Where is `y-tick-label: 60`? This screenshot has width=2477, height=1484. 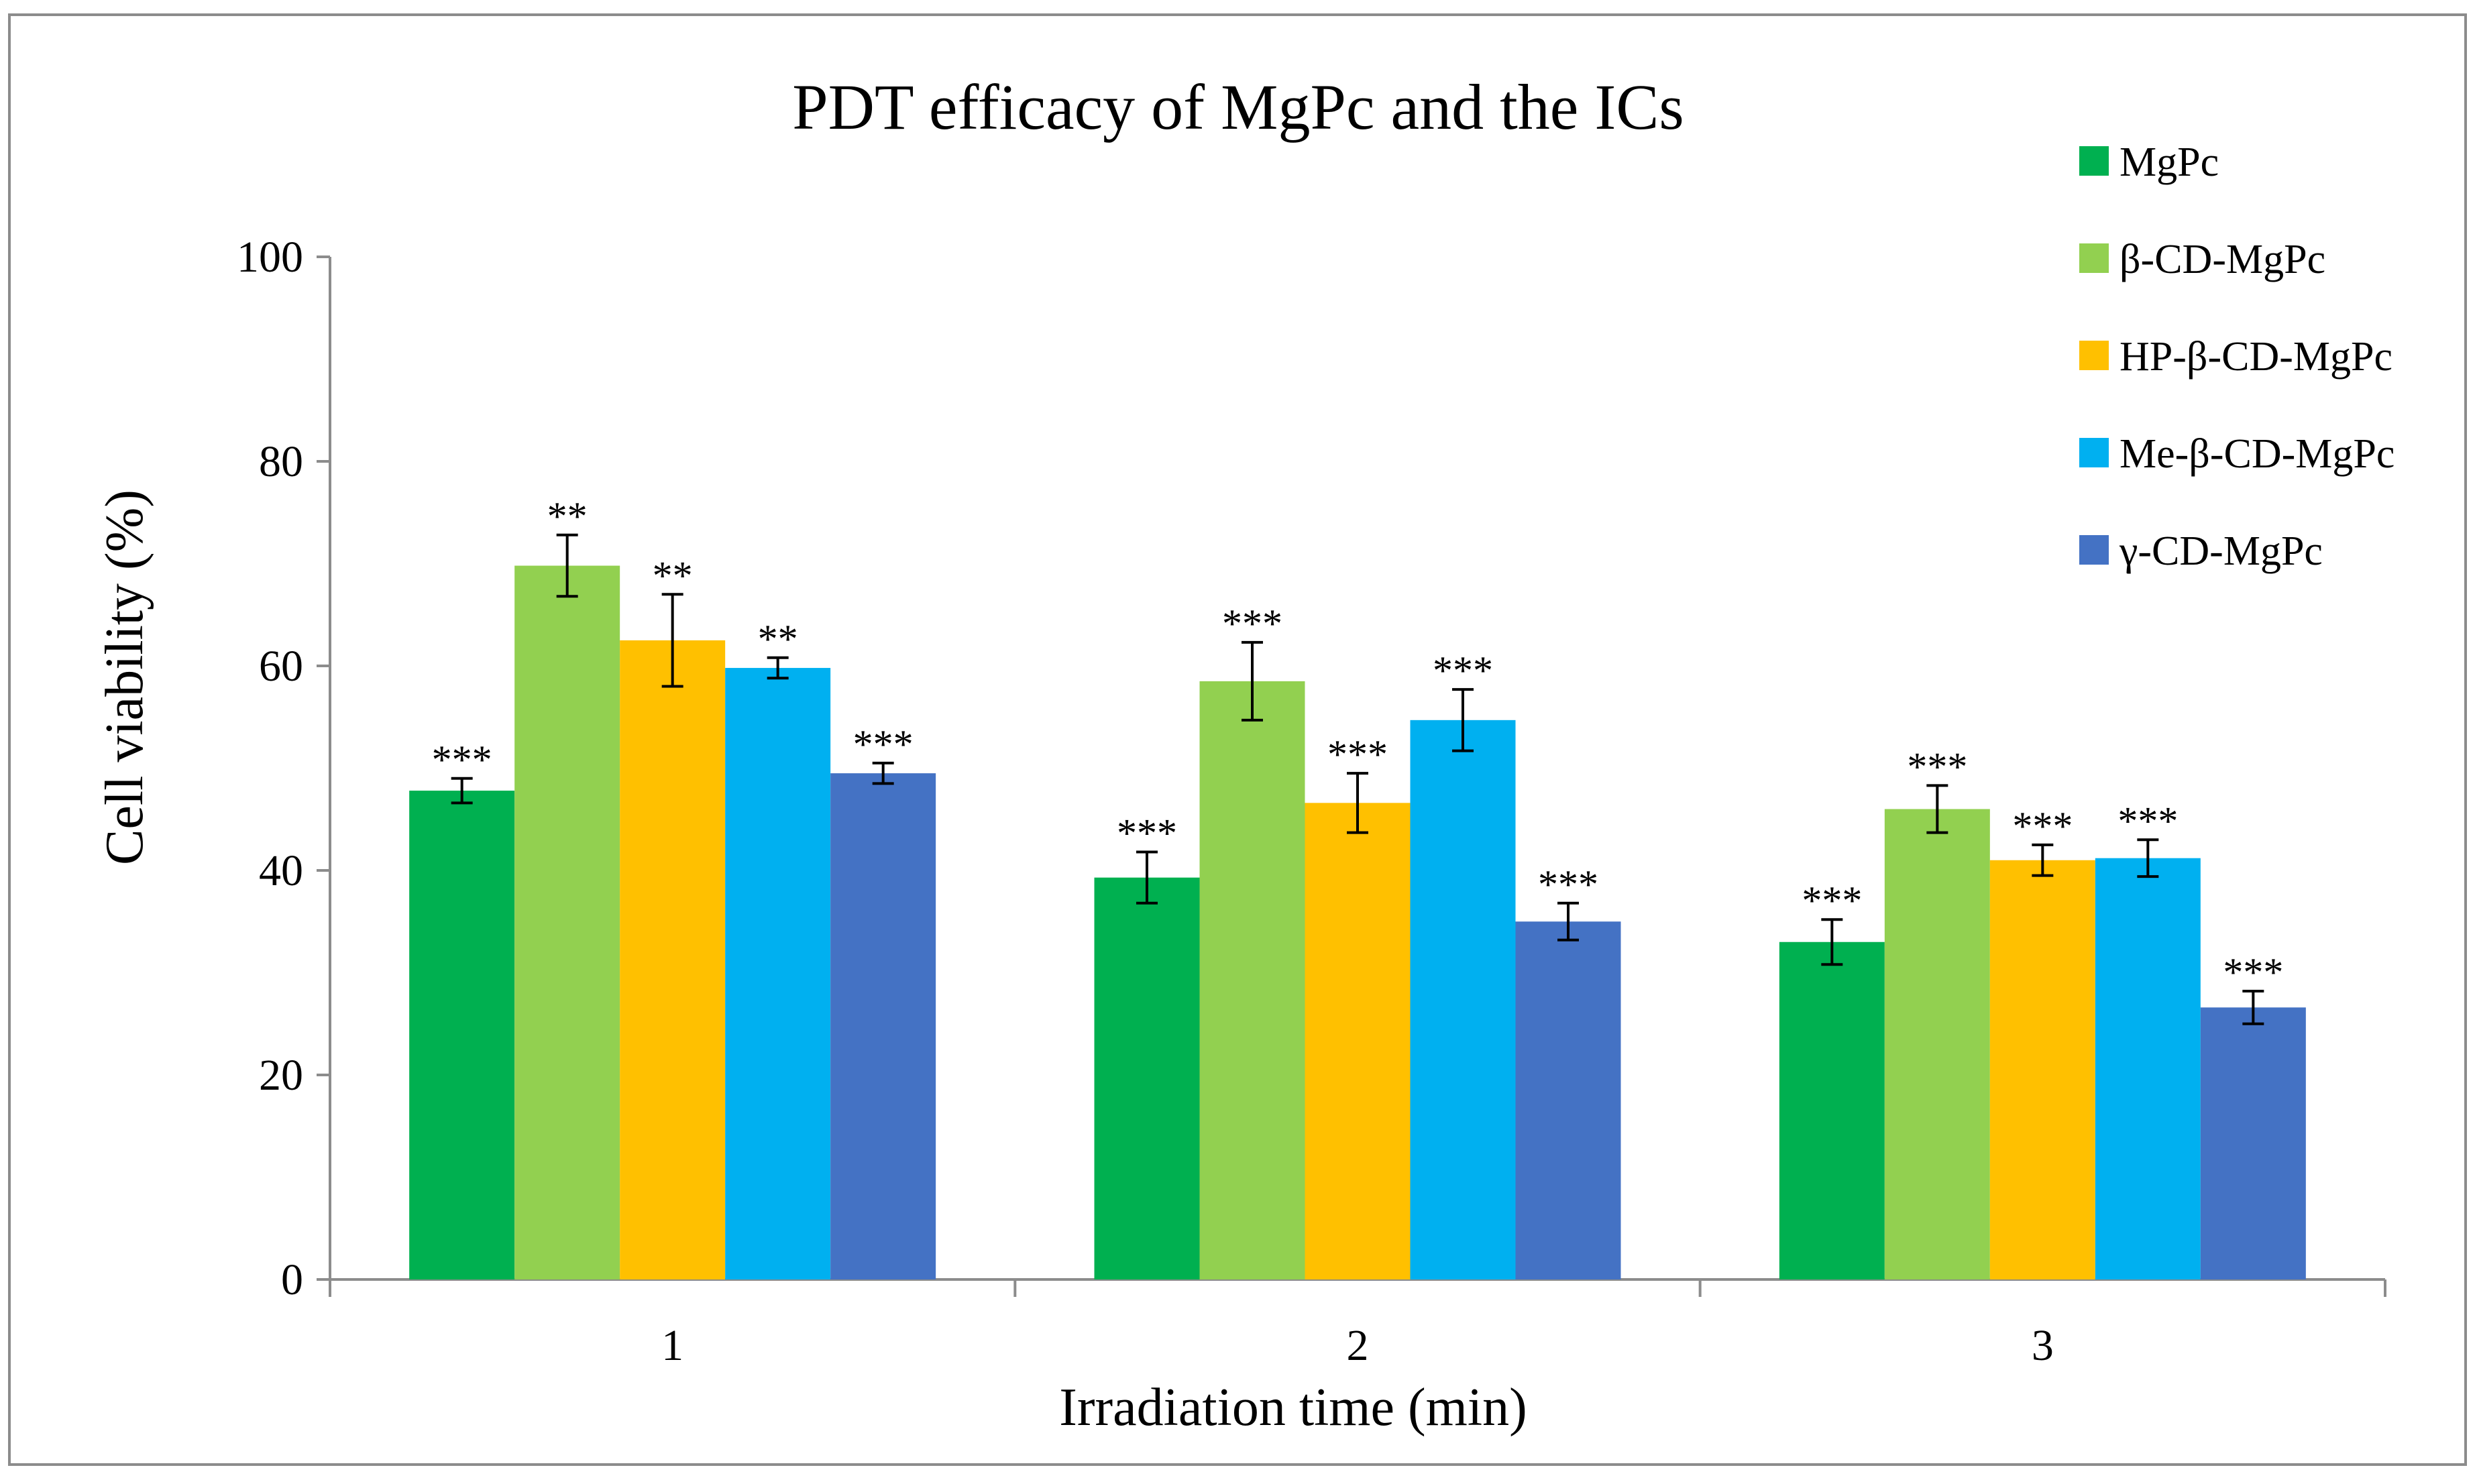
y-tick-label: 60 is located at coordinates (281, 666).